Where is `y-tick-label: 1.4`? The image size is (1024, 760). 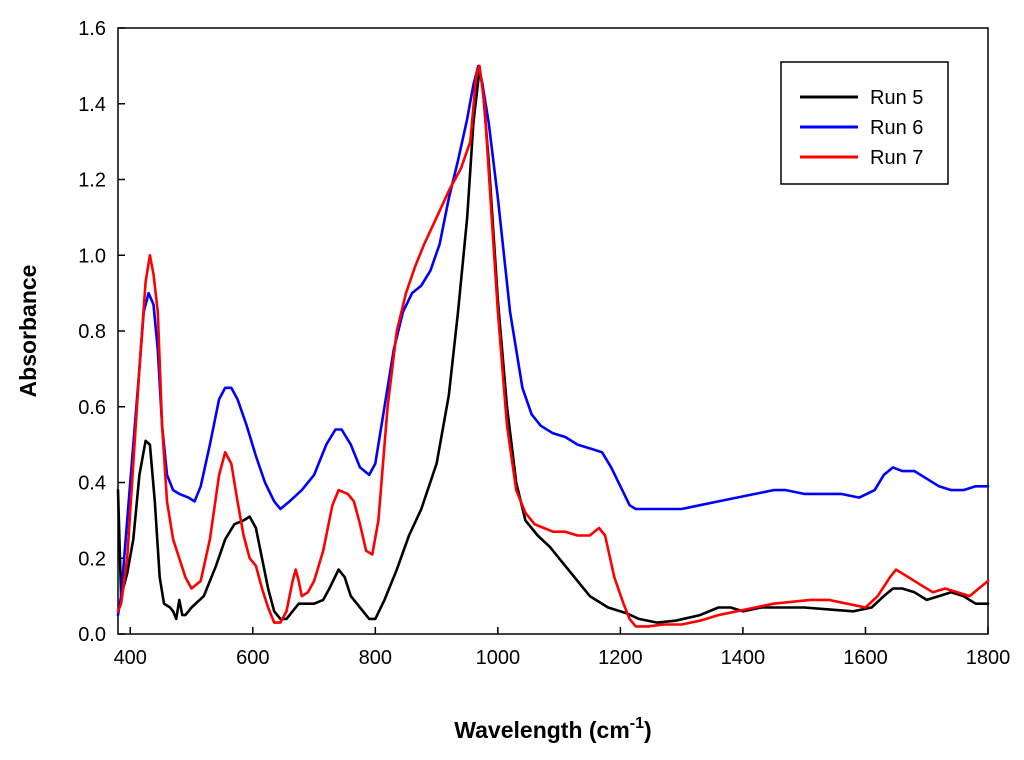 y-tick-label: 1.4 is located at coordinates (92, 105).